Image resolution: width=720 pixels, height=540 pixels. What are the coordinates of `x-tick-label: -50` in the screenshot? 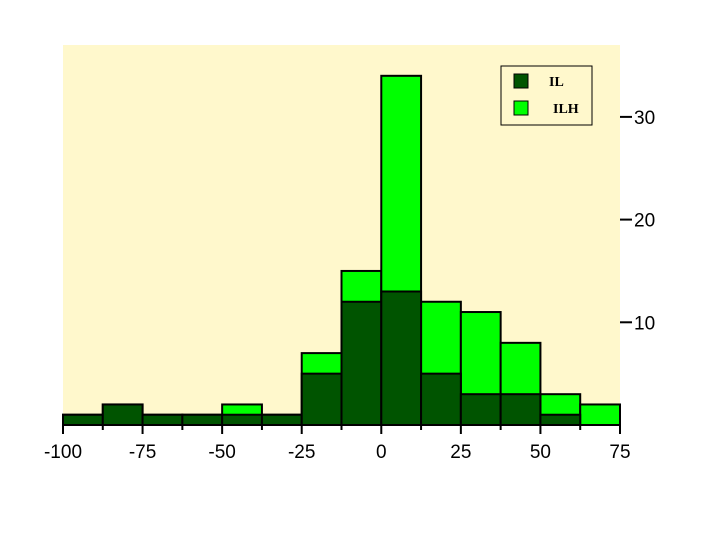 It's located at (221, 452).